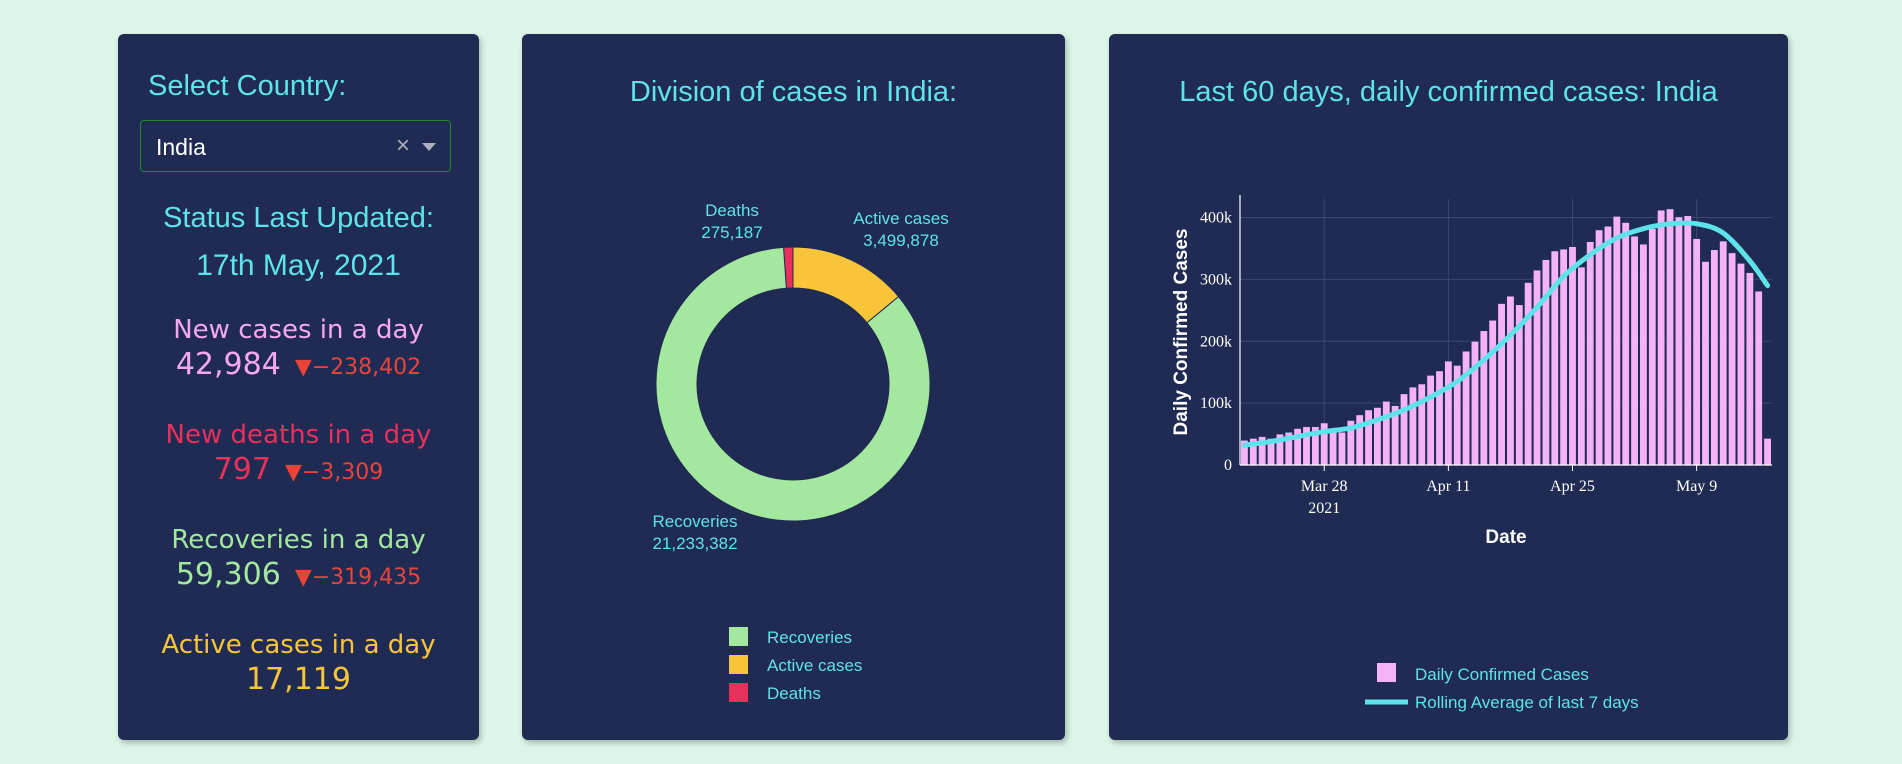 This screenshot has height=764, width=1902. I want to click on stat-new-cases-delta: ▼−238,402, so click(358, 367).